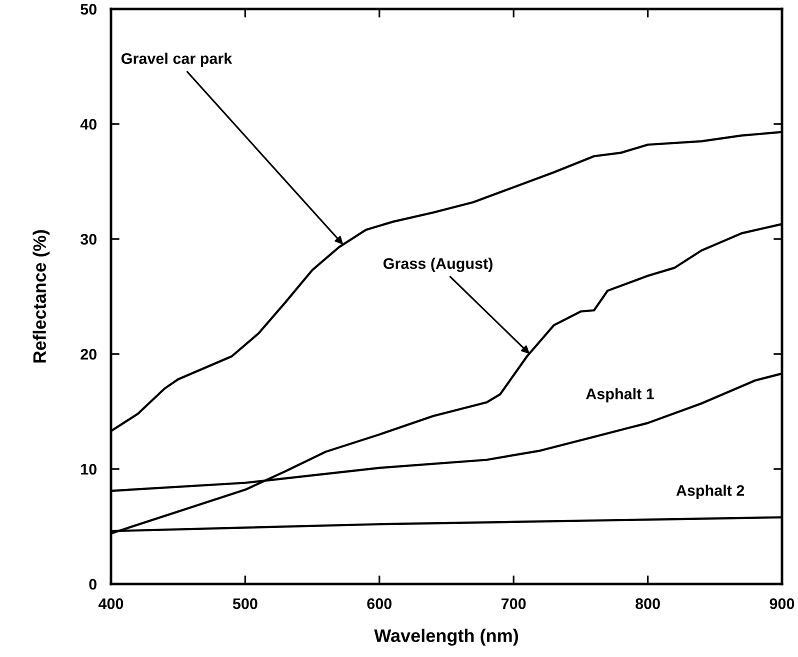  Describe the element at coordinates (111, 604) in the screenshot. I see `x-tick-label: 400` at that location.